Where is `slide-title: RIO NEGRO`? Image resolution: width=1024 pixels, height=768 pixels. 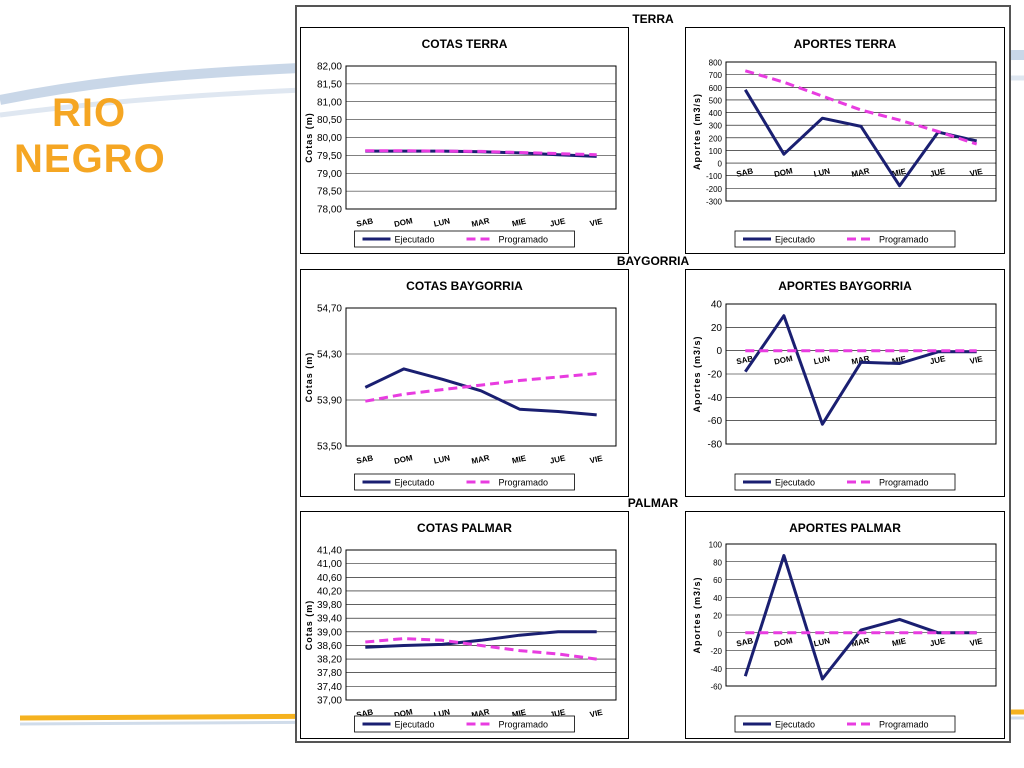
slide-title: RIO NEGRO is located at coordinates (90, 136).